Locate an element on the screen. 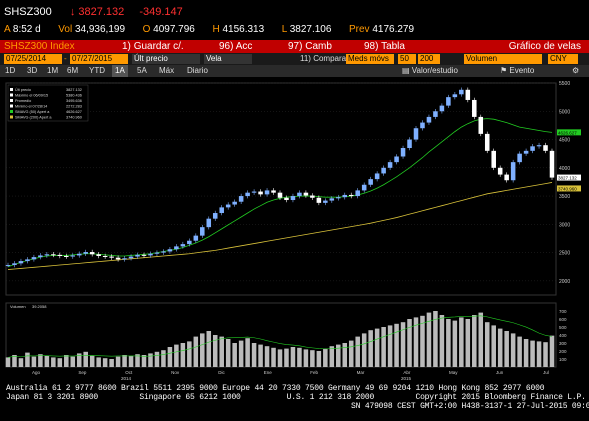 Image resolution: width=589 pixels, height=421 pixels. time-value: 8:52 d is located at coordinates (26, 29).